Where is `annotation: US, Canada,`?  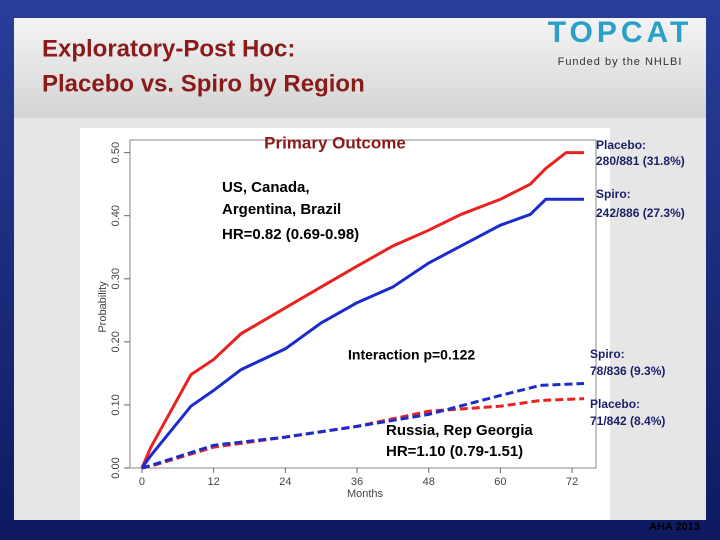 annotation: US, Canada, is located at coordinates (266, 187).